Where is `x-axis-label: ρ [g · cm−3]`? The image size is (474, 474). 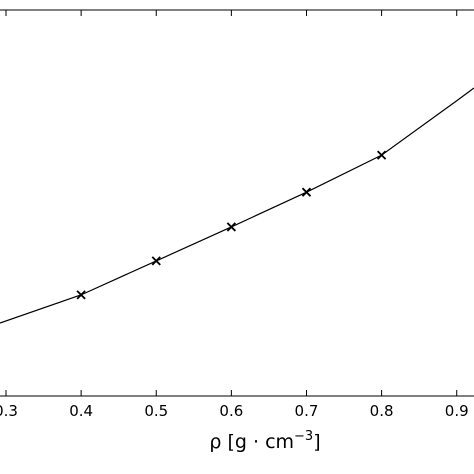 x-axis-label: ρ [g · cm−3] is located at coordinates (264, 441).